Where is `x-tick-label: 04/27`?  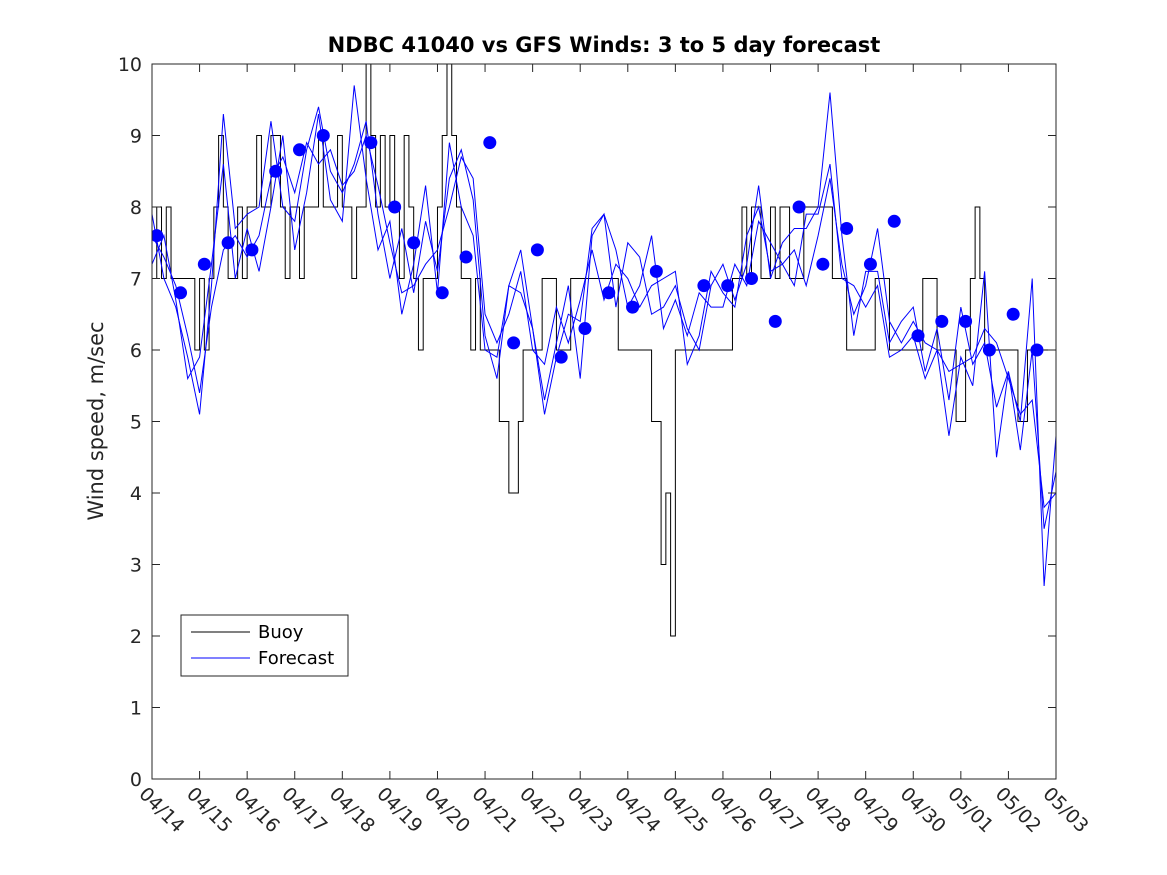 x-tick-label: 04/27 is located at coordinates (780, 810).